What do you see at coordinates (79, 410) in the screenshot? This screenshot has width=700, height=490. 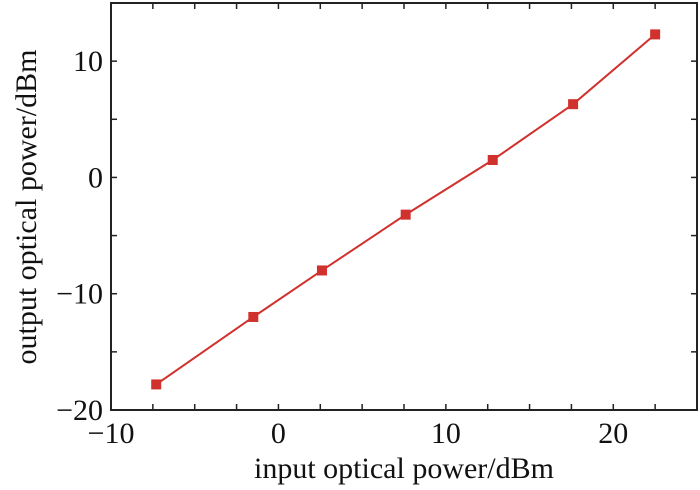 I see `y-tick-label: −20` at bounding box center [79, 410].